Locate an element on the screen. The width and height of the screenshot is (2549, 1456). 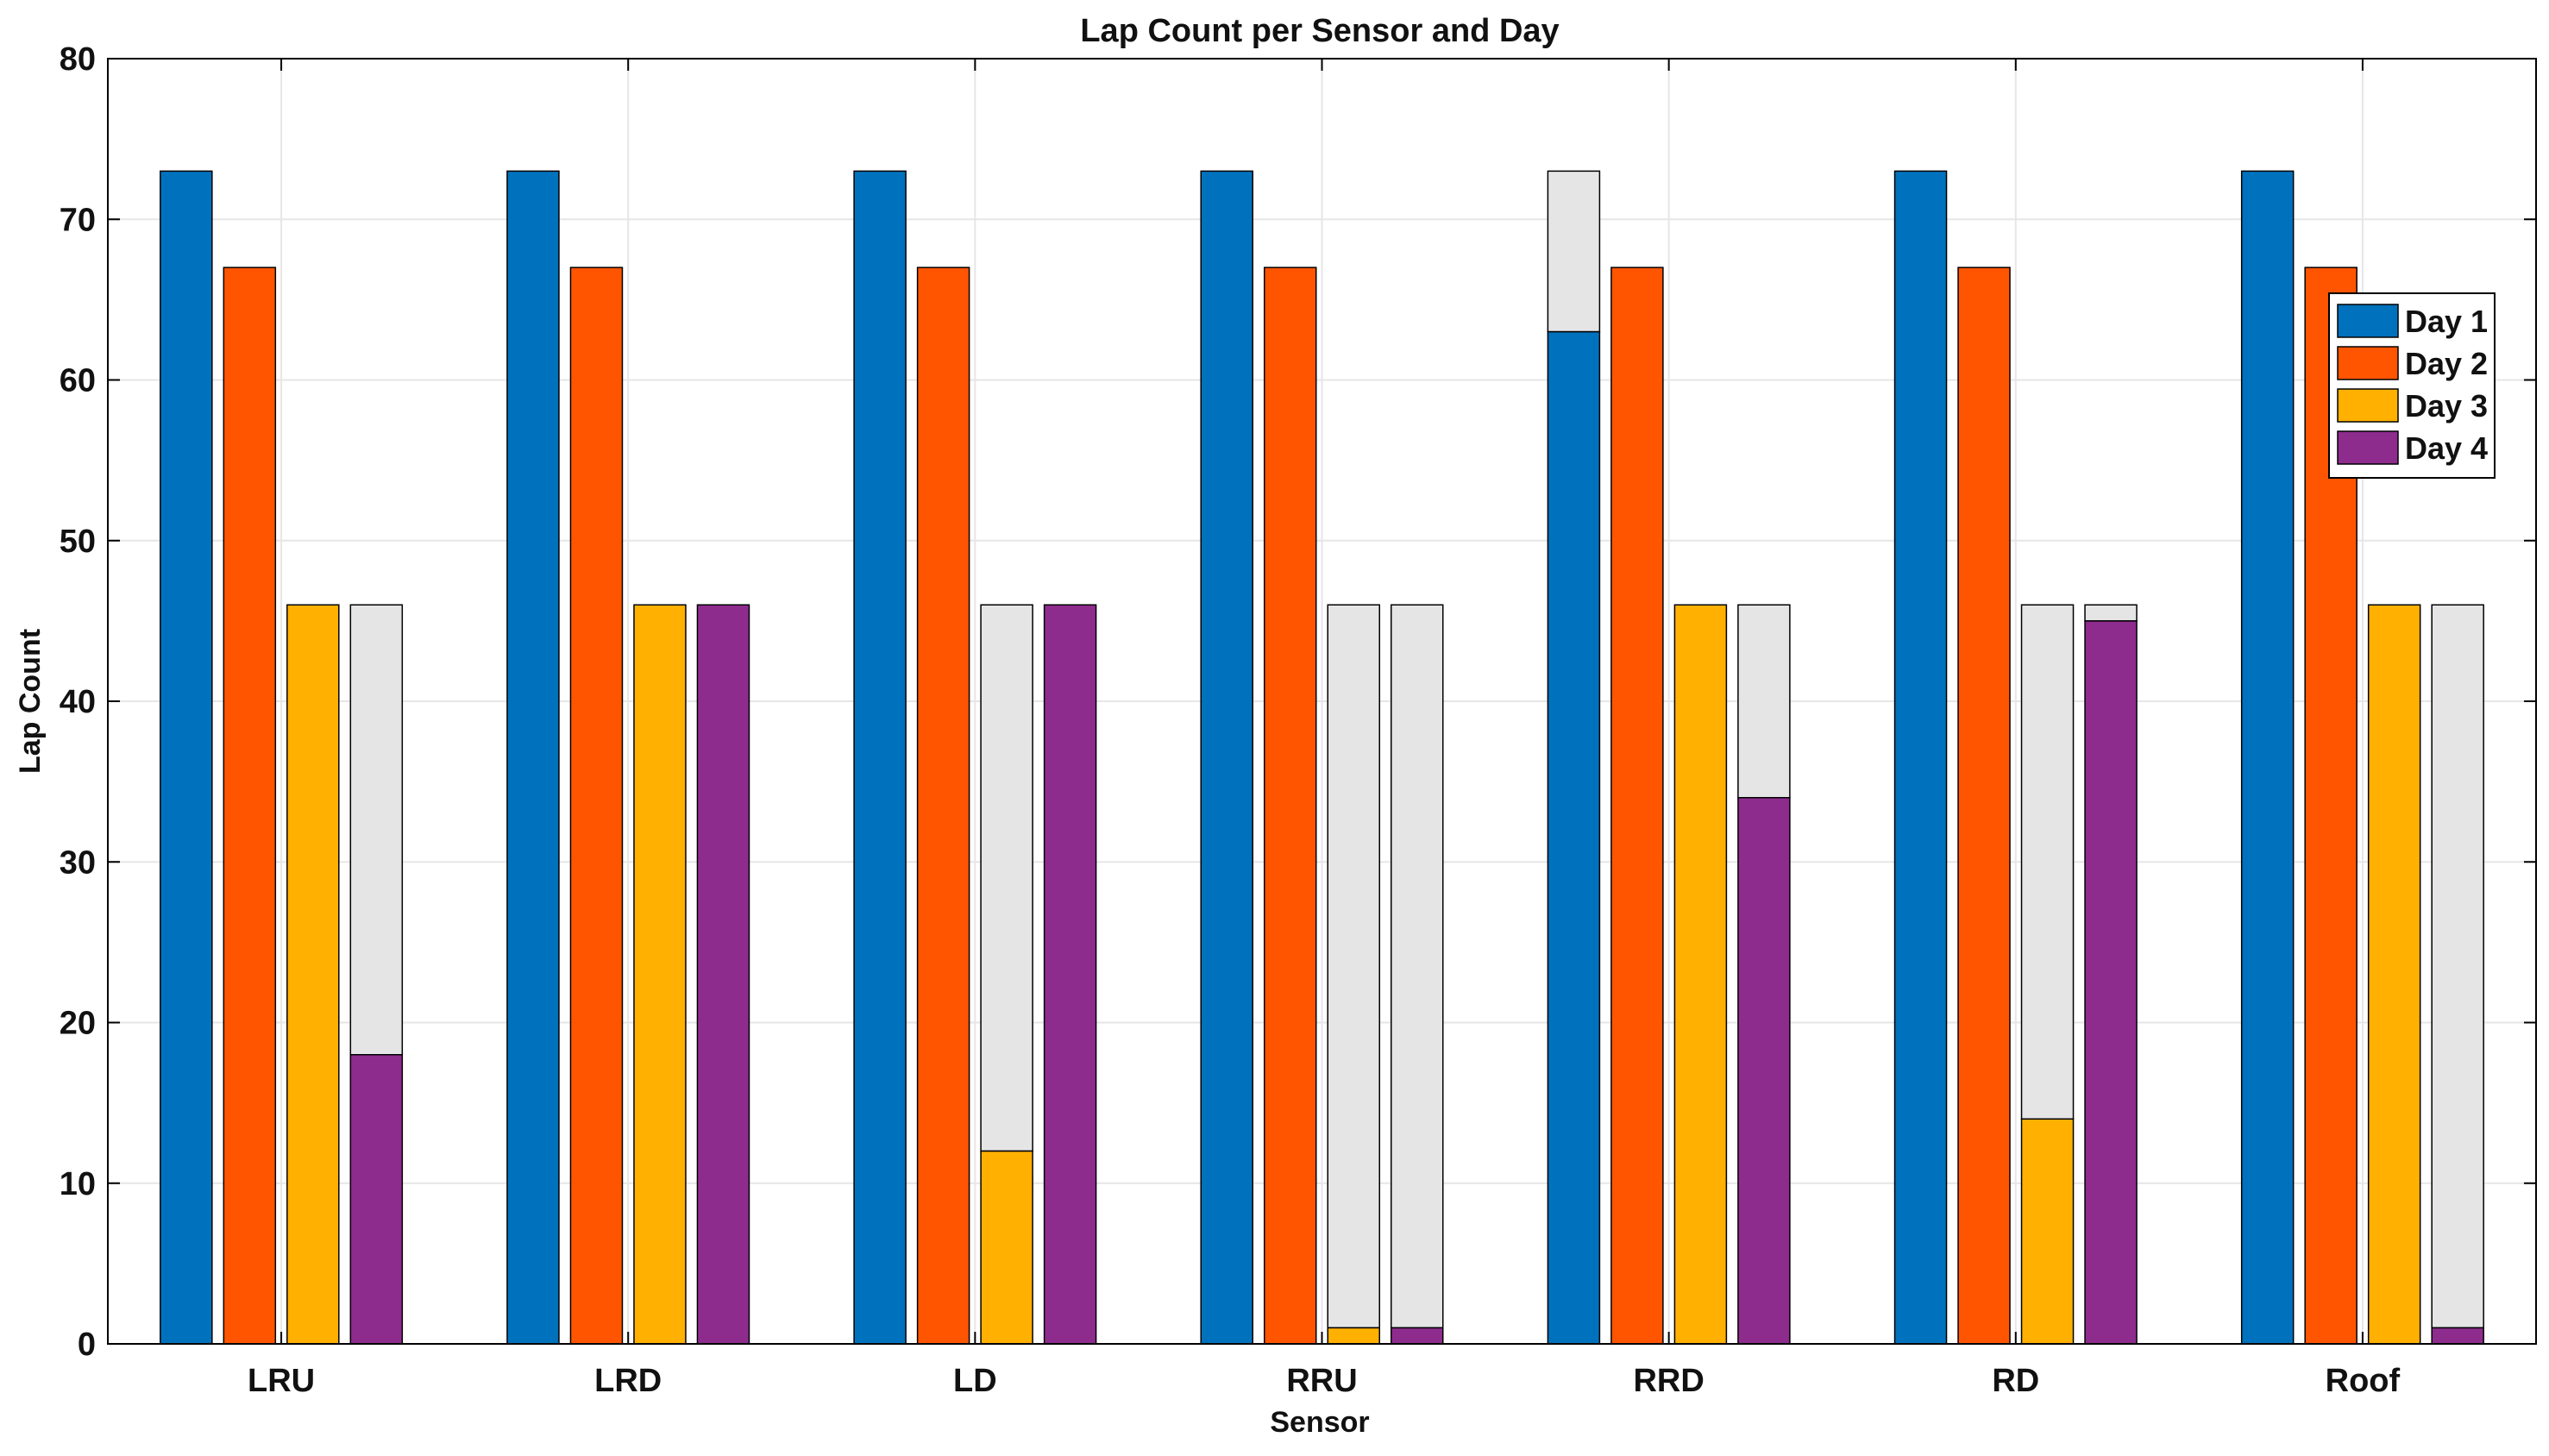
x-tick-label-lru: LRU is located at coordinates (281, 1381).